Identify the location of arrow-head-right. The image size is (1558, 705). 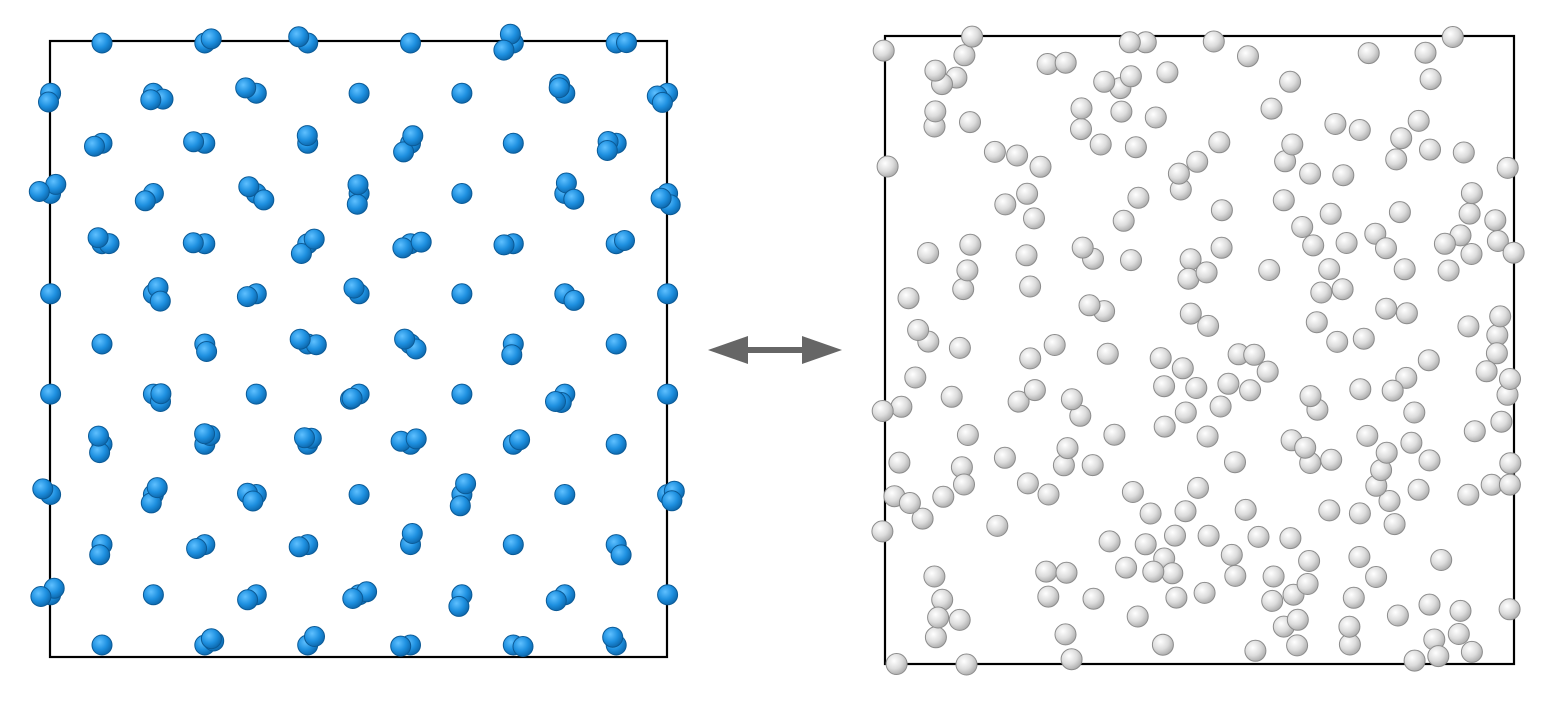
(822, 350).